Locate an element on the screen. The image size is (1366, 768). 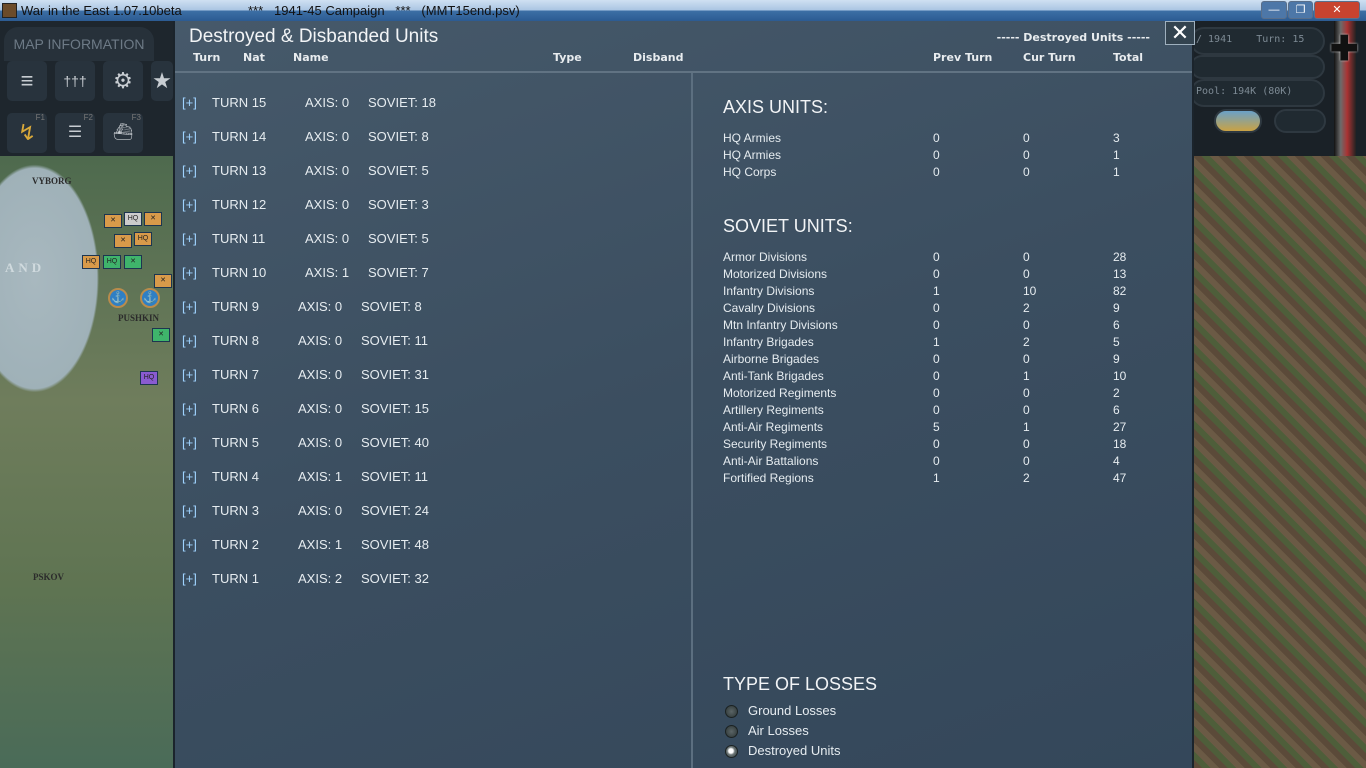
unit-row: Airborne Brigades 0 0 9 is located at coordinates (943, 360).